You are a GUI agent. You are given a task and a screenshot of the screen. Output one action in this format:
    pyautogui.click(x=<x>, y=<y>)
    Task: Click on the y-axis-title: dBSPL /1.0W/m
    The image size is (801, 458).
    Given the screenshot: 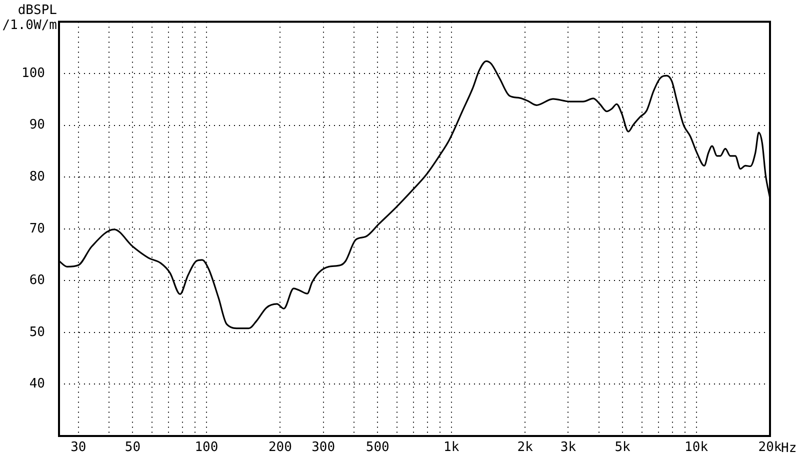 What is the action you would take?
    pyautogui.click(x=30, y=17)
    